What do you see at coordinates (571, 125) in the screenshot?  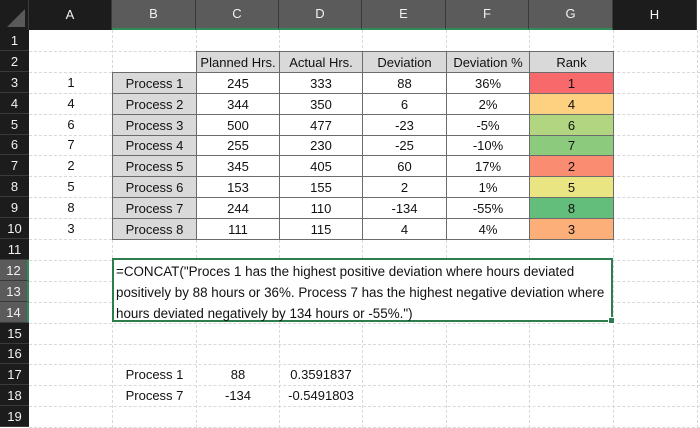 I see `rank-cell: 6` at bounding box center [571, 125].